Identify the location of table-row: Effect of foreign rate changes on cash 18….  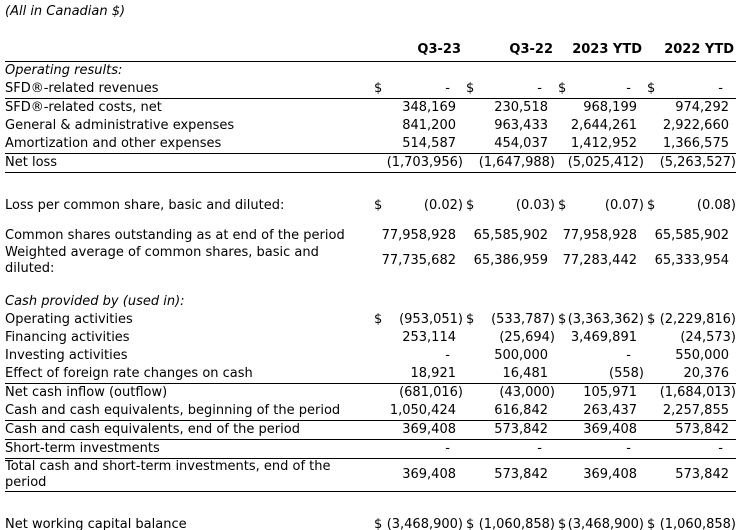
(370, 374).